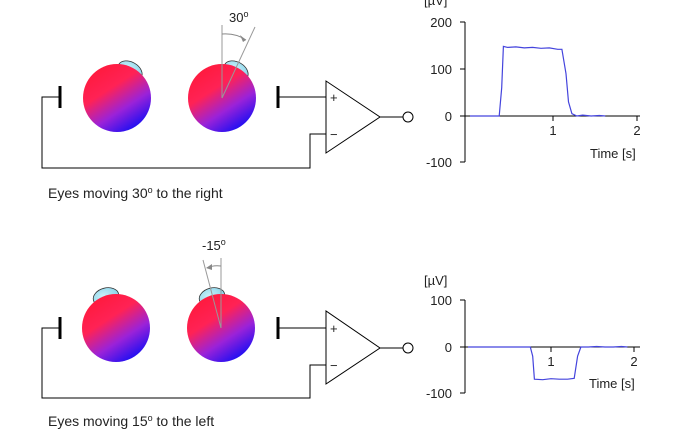  What do you see at coordinates (435, 280) in the screenshot?
I see `chart-2-ylabel: [µV]` at bounding box center [435, 280].